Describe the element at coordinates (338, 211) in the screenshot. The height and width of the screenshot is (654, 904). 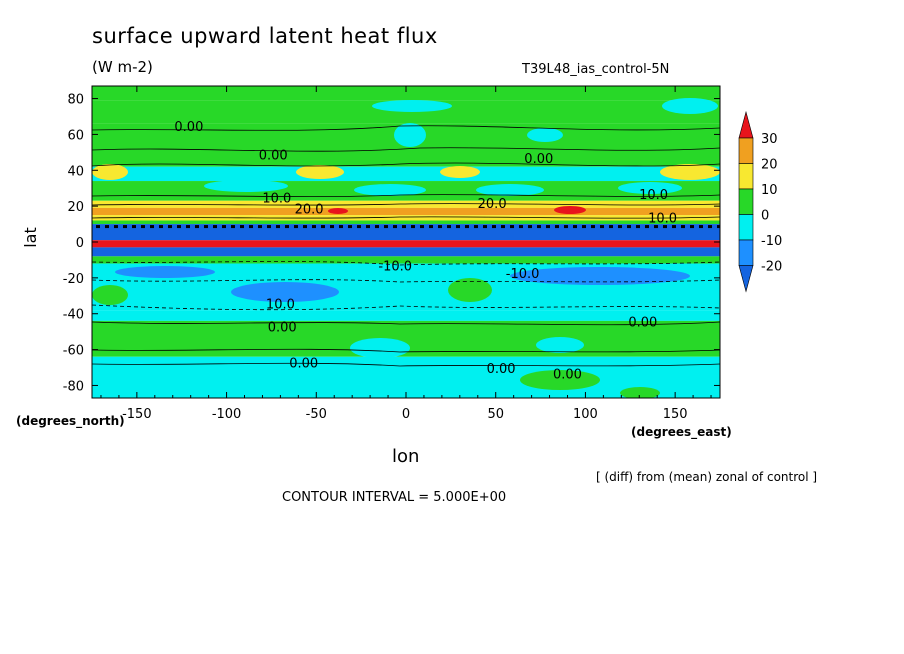
I see `red-blob` at that location.